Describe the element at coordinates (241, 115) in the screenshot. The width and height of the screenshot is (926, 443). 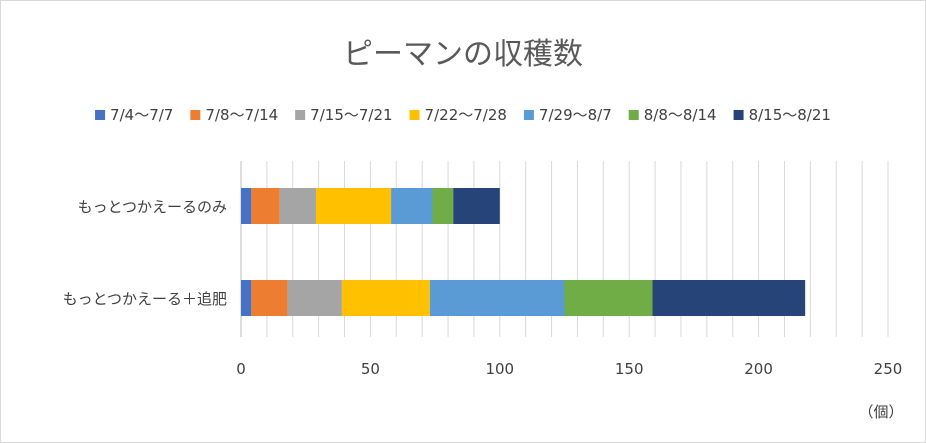
I see `legend-label: 7/8〜7/14` at that location.